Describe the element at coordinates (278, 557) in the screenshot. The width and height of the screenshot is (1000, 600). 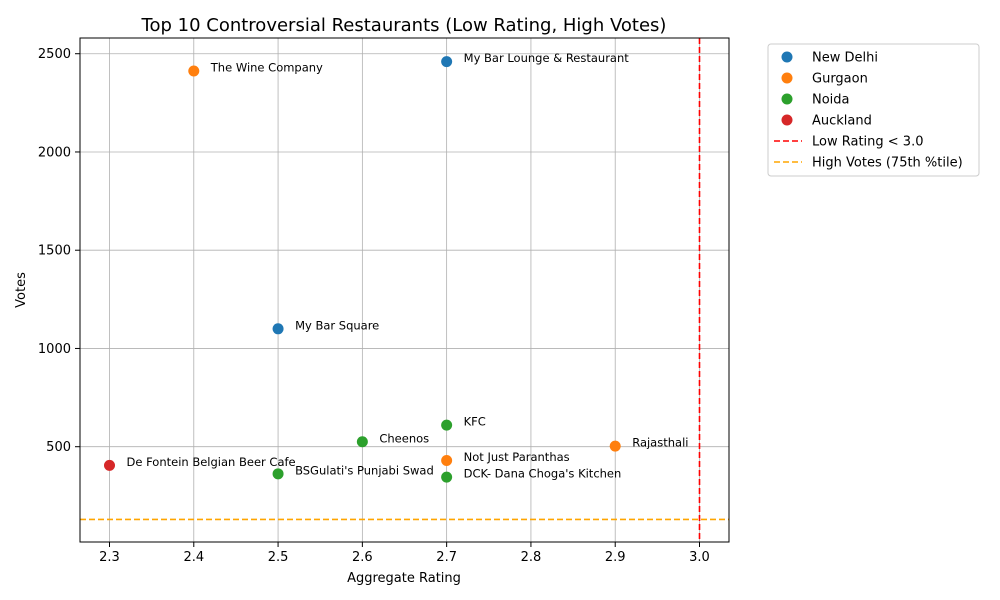
I see `x-tick-label: 2.5` at that location.